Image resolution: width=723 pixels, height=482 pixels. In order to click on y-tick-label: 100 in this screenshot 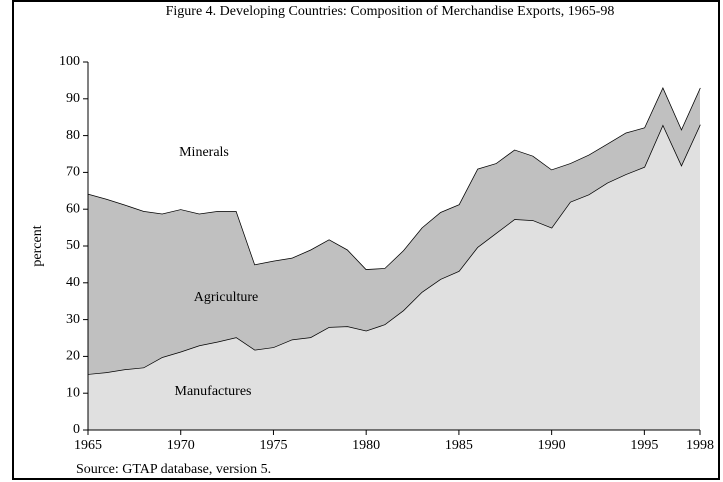, I will do `click(69, 61)`.